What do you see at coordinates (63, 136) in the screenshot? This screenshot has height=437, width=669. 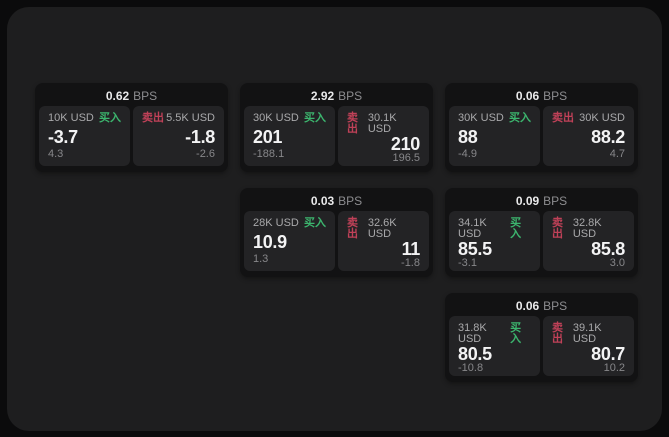 I see `buy-price: -3.7` at bounding box center [63, 136].